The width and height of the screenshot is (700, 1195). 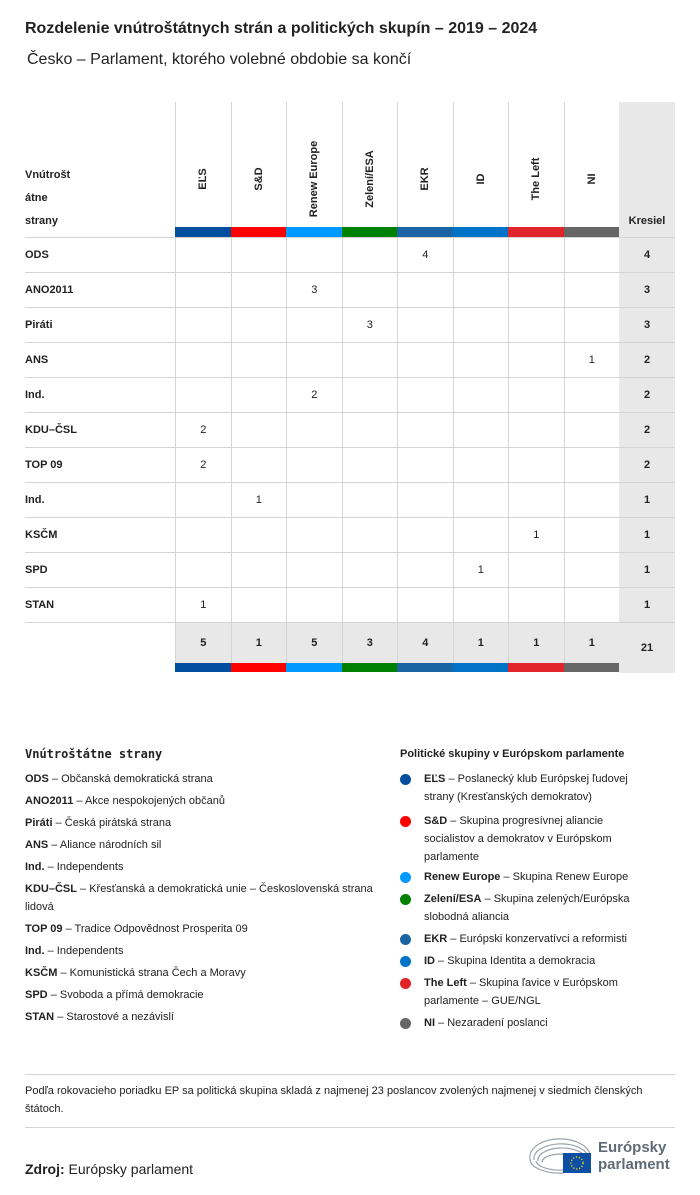 What do you see at coordinates (480, 179) in the screenshot?
I see `group-label: ID` at bounding box center [480, 179].